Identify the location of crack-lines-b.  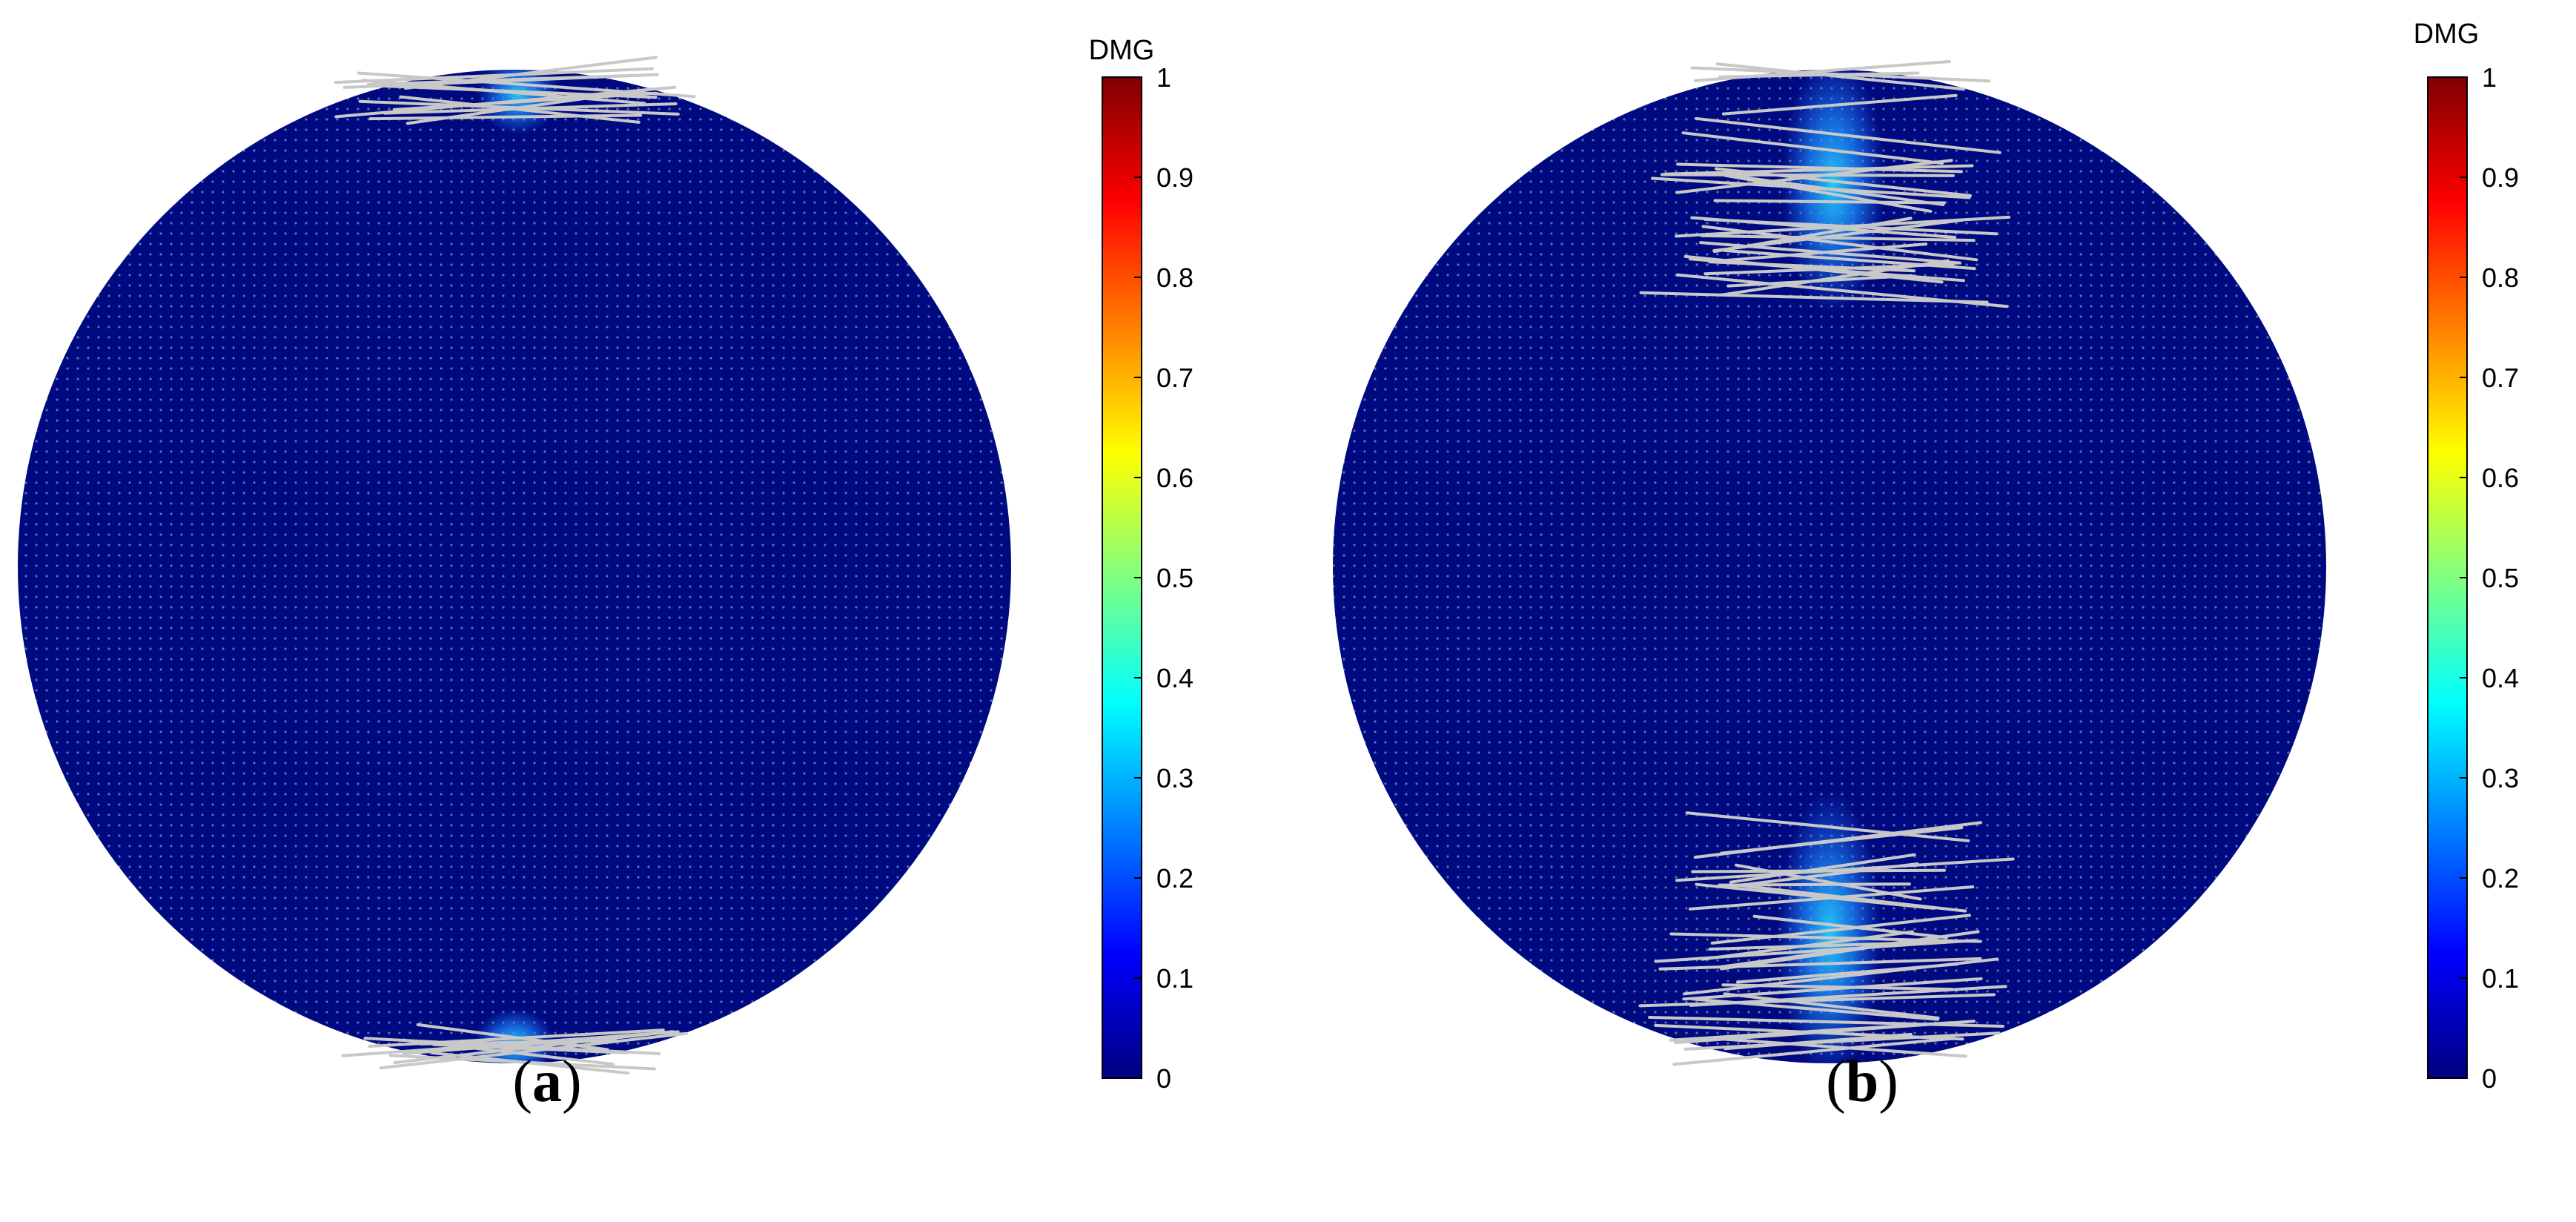
(1826, 562).